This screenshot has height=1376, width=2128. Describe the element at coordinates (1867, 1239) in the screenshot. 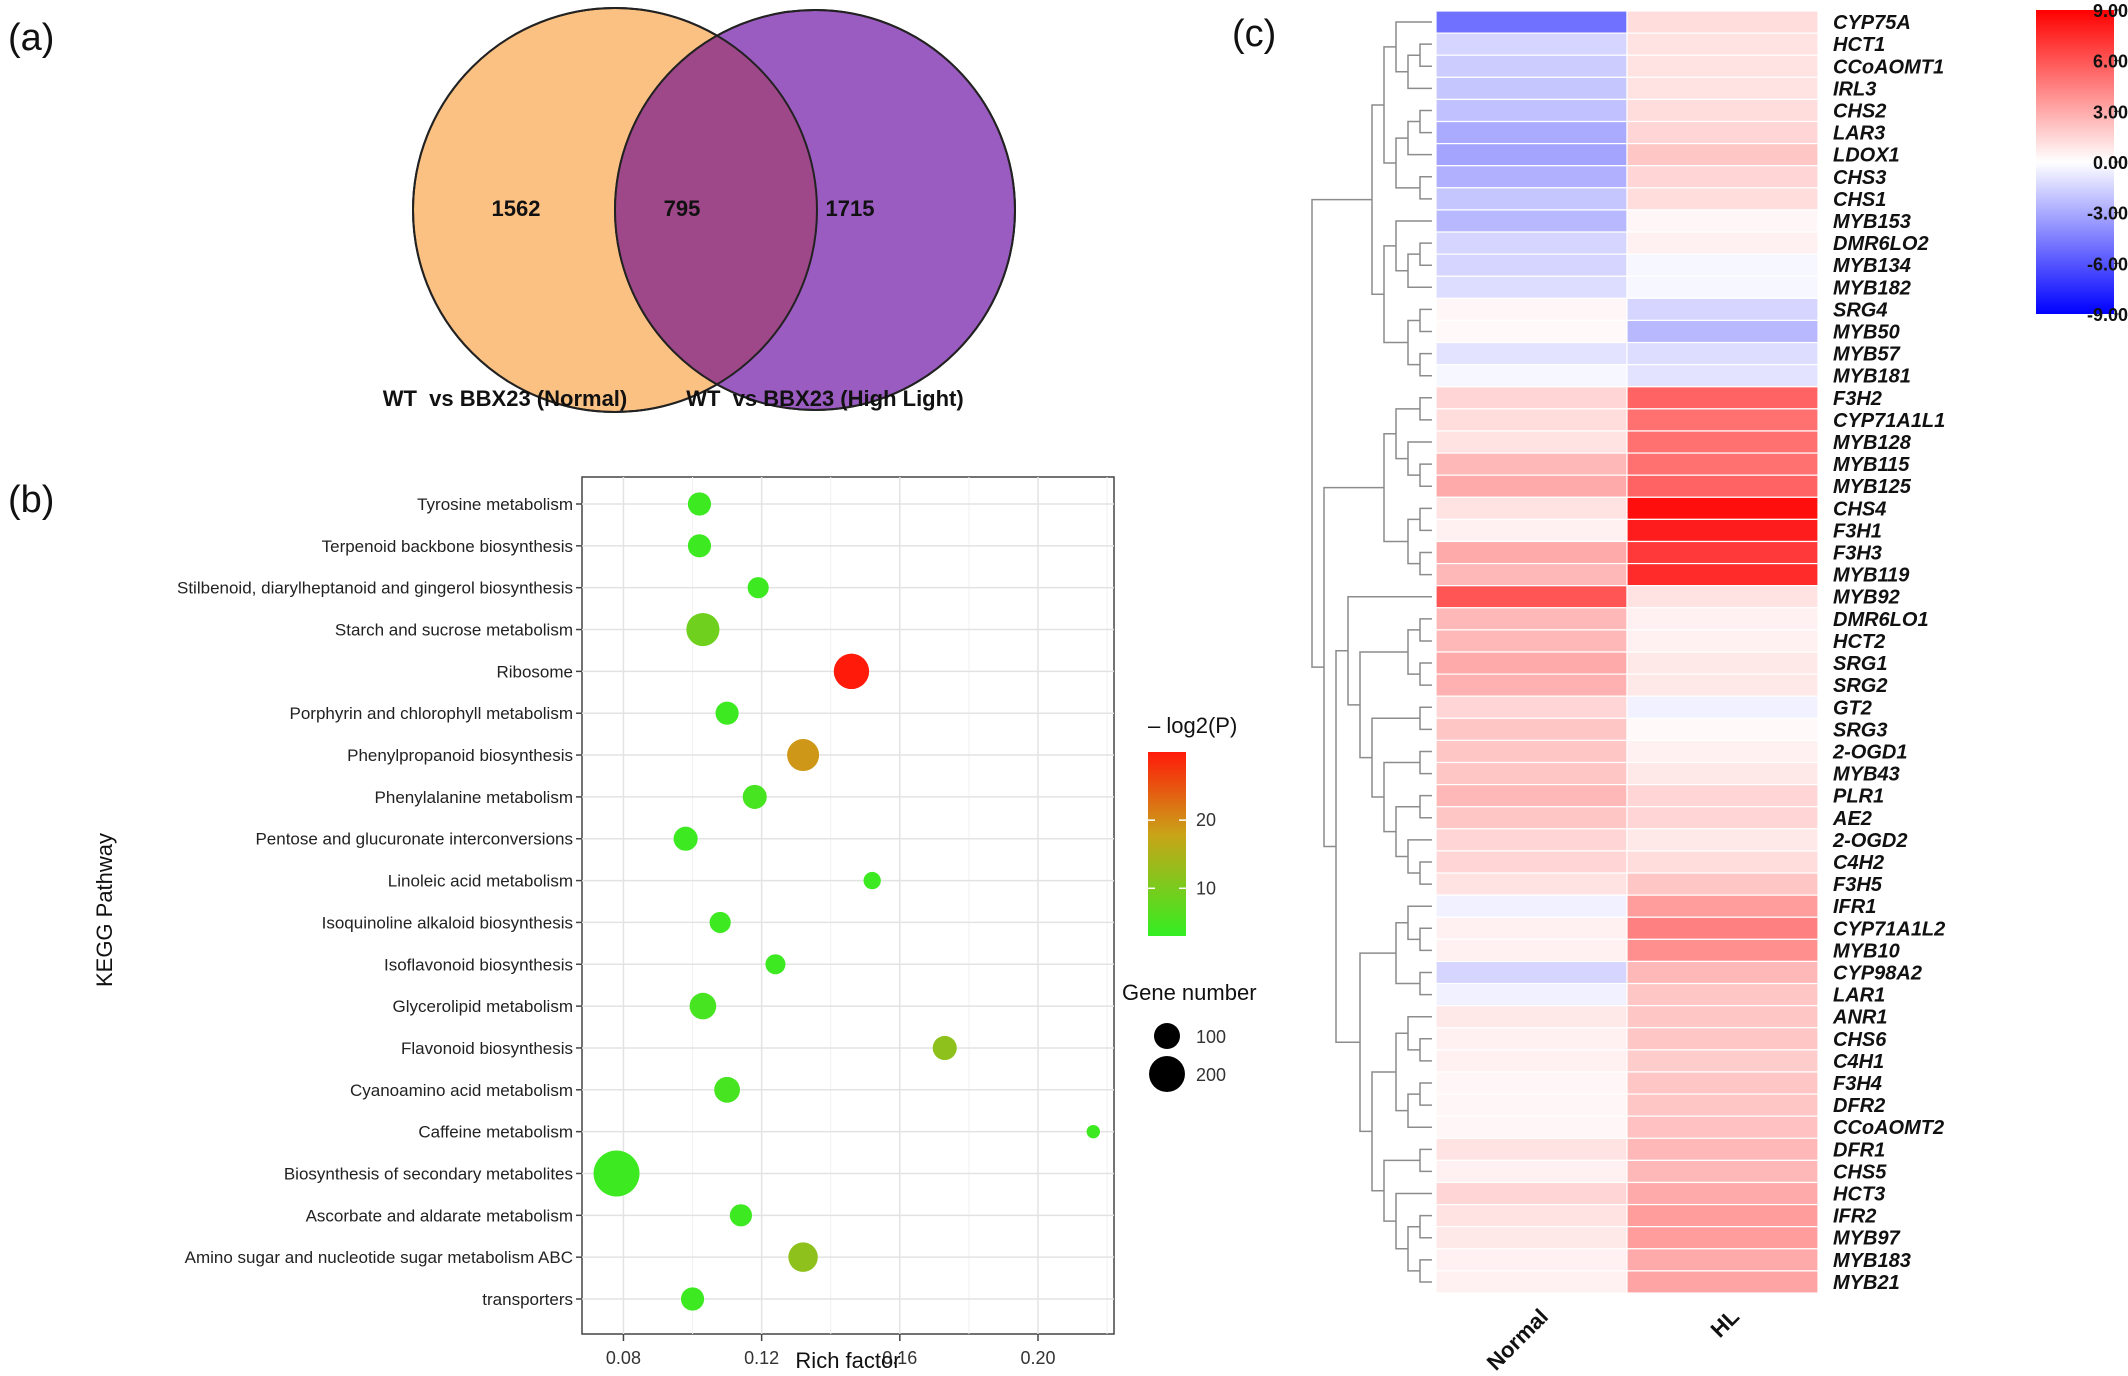

I see `heatmap-gene-label: MYB97` at that location.